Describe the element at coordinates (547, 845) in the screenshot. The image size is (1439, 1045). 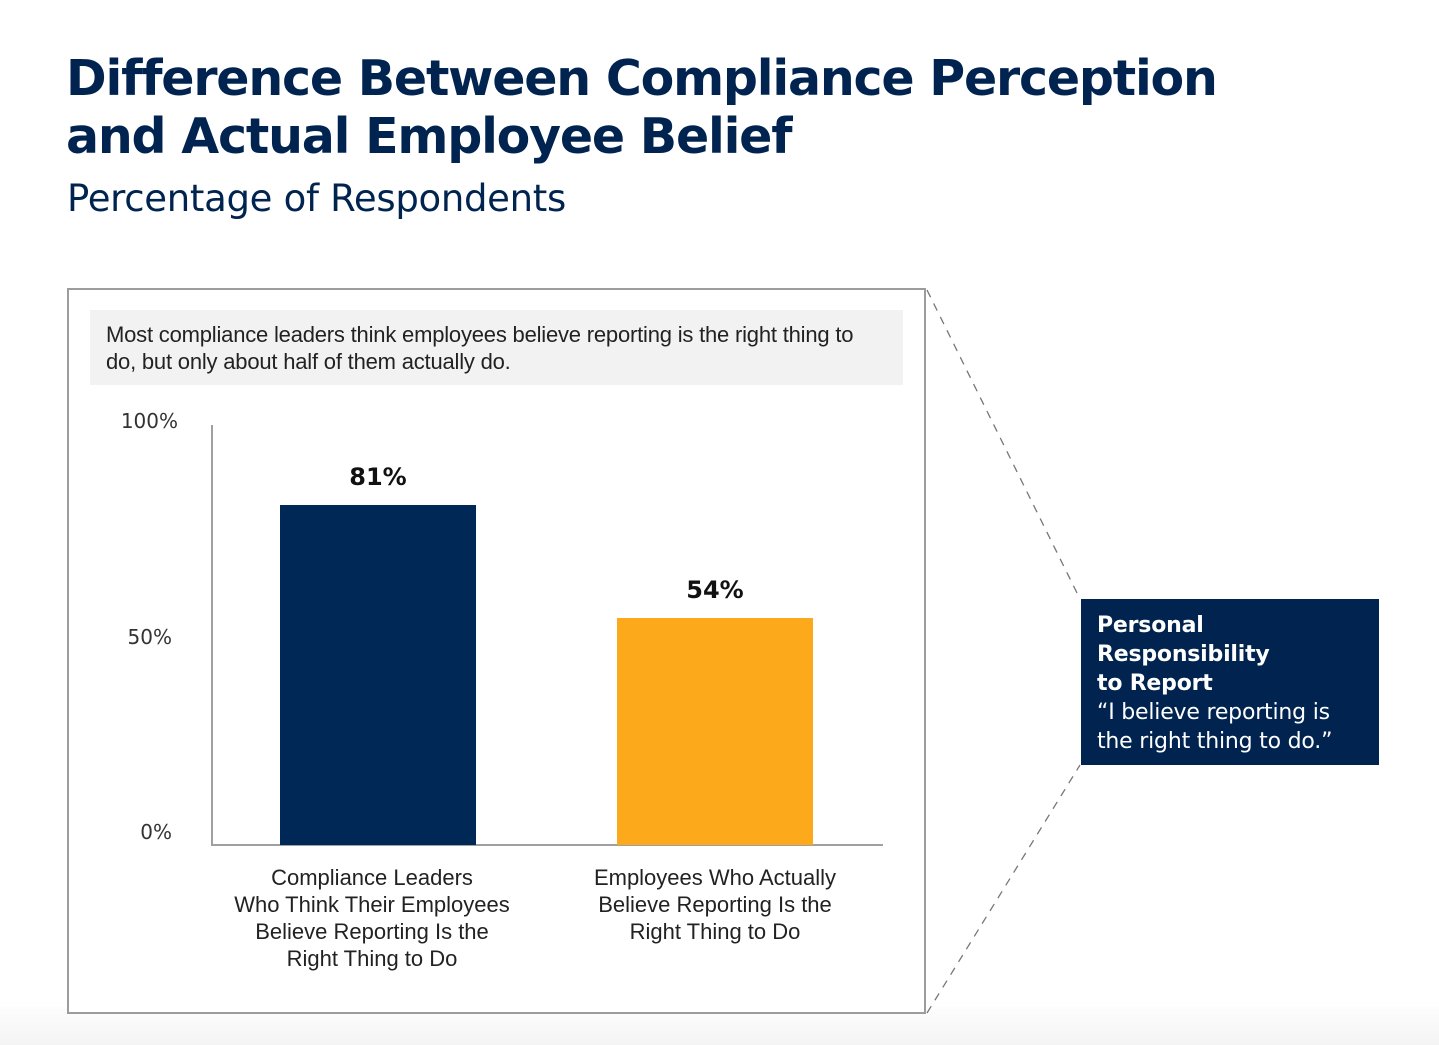
I see `x-axis-line` at that location.